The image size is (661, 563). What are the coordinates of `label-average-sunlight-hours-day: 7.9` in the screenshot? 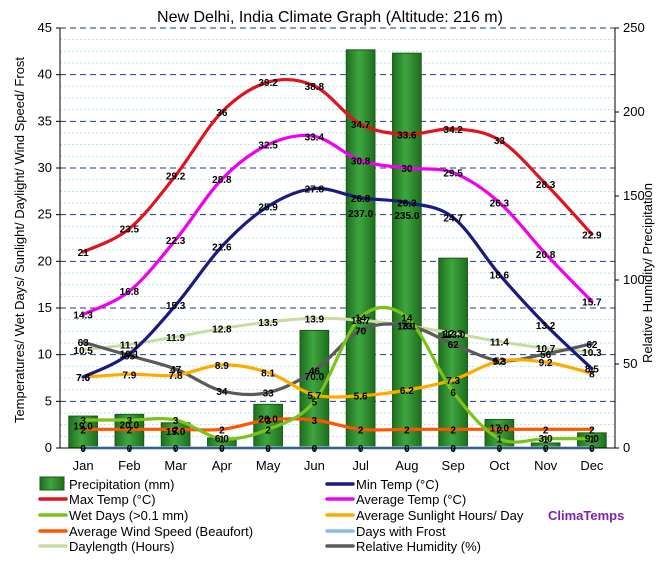 It's located at (129, 375).